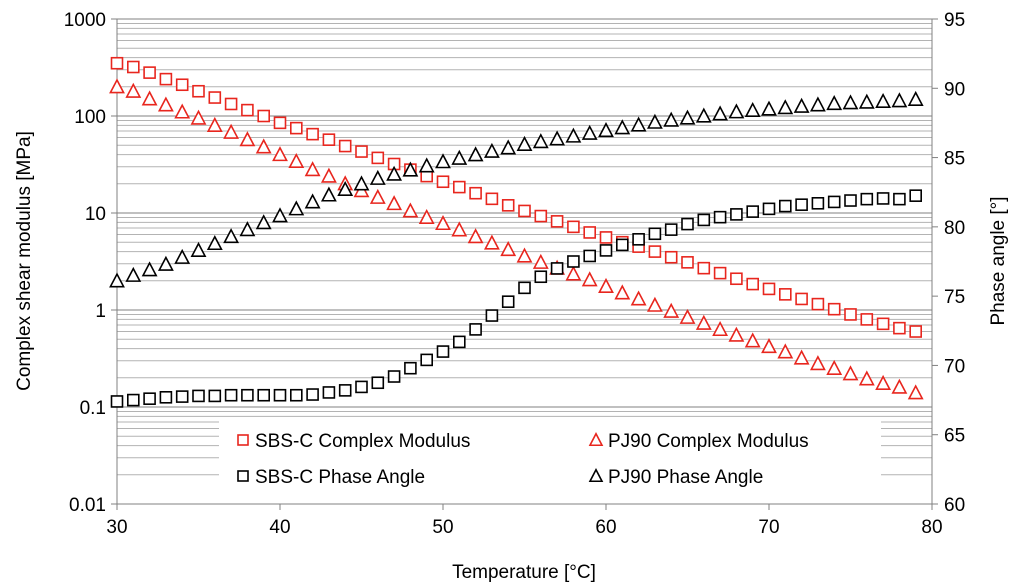  Describe the element at coordinates (87, 505) in the screenshot. I see `y-tick-label: 0.01` at that location.